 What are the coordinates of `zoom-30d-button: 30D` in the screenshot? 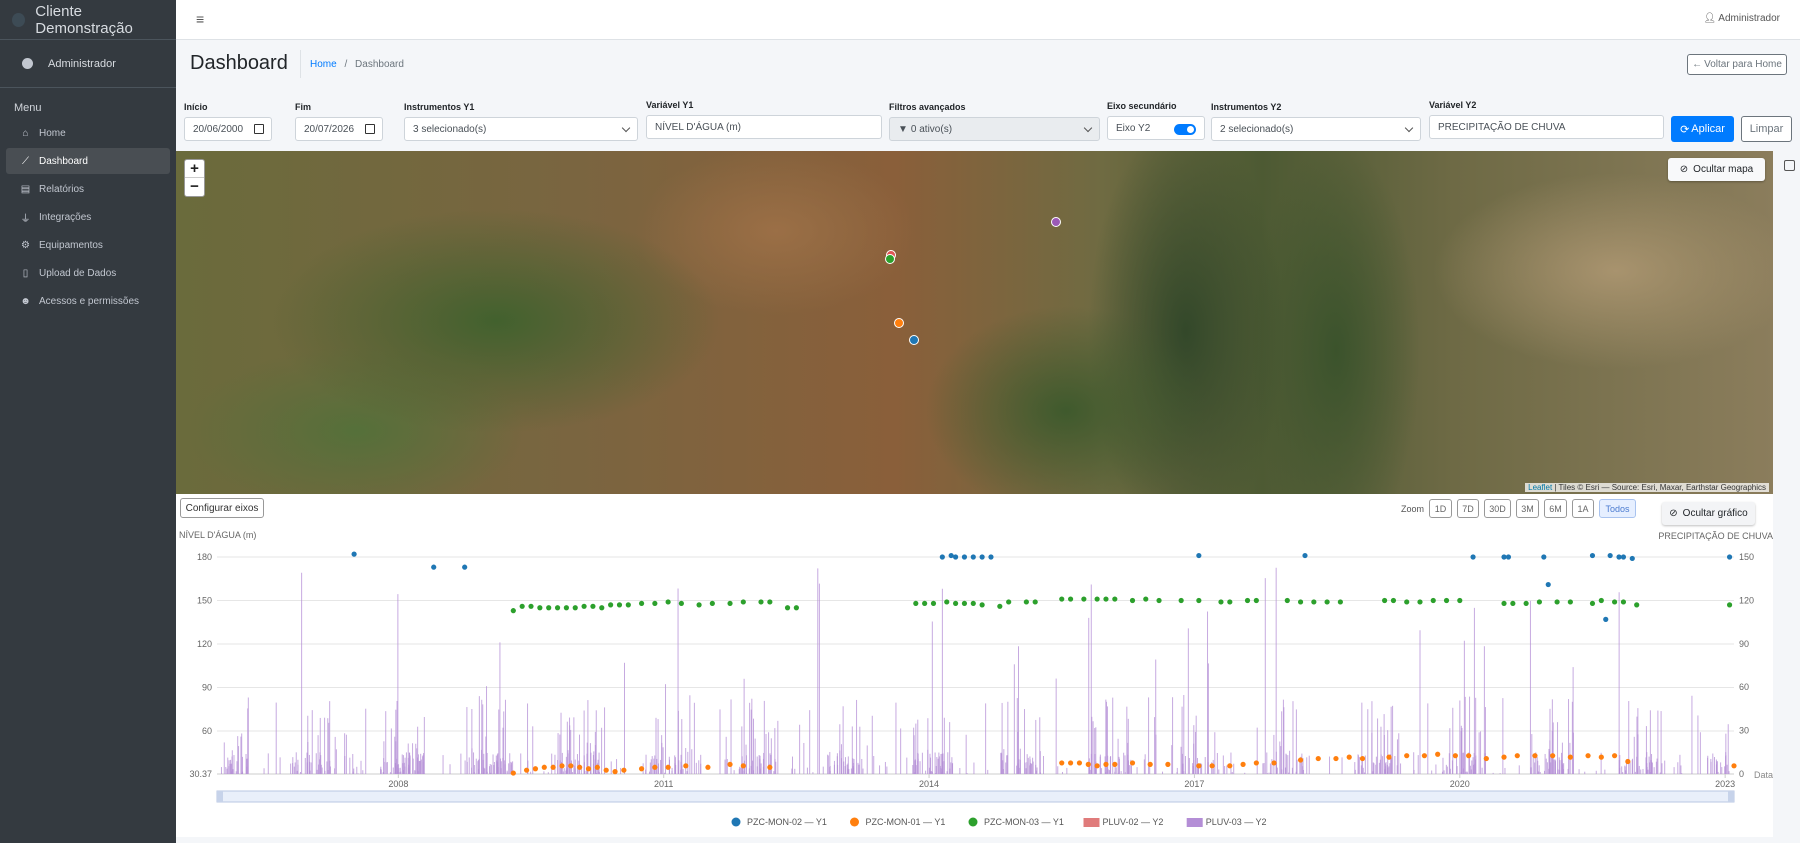 It's located at (1497, 508).